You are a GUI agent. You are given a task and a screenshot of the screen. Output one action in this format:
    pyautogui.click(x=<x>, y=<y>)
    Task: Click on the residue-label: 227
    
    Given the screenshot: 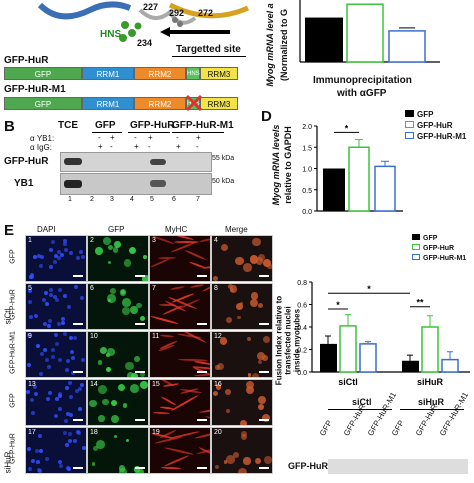 What is the action you would take?
    pyautogui.click(x=151, y=7)
    